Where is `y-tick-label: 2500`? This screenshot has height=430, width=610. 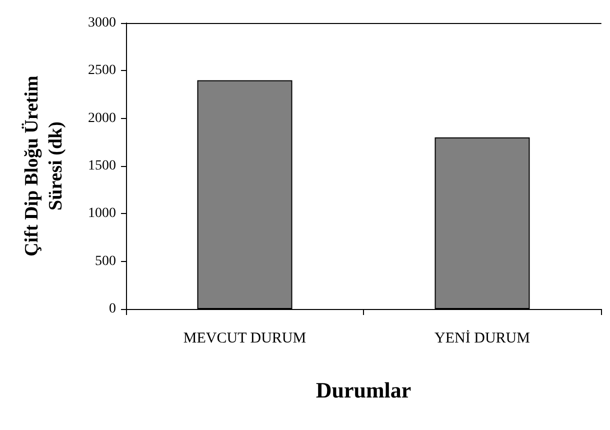
y-tick-label: 2500 is located at coordinates (102, 70).